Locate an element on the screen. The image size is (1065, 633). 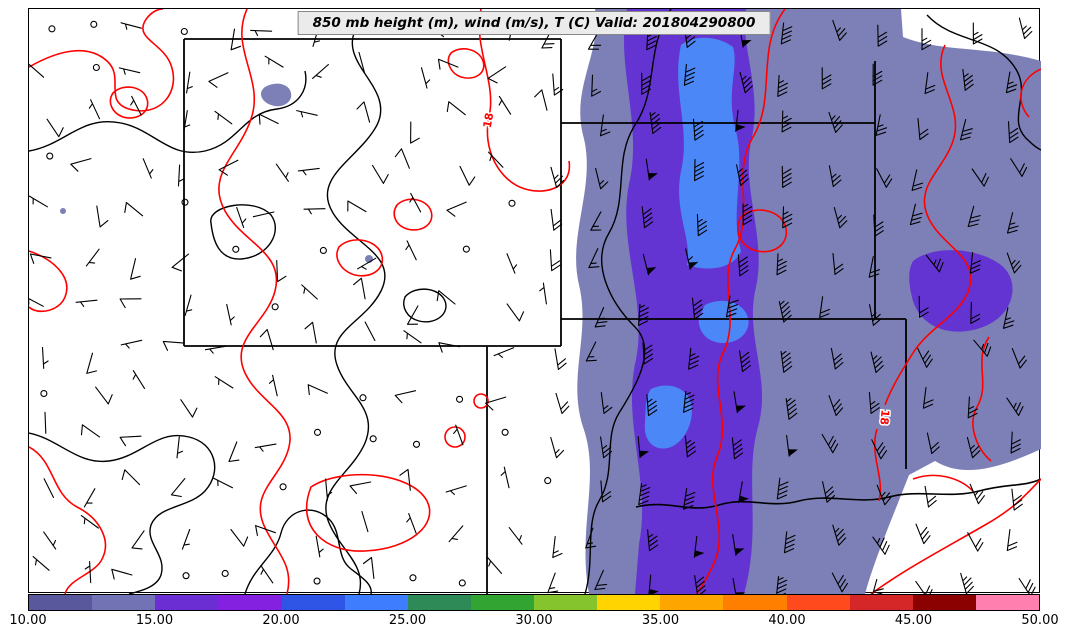
river-border-line is located at coordinates (838, 493).